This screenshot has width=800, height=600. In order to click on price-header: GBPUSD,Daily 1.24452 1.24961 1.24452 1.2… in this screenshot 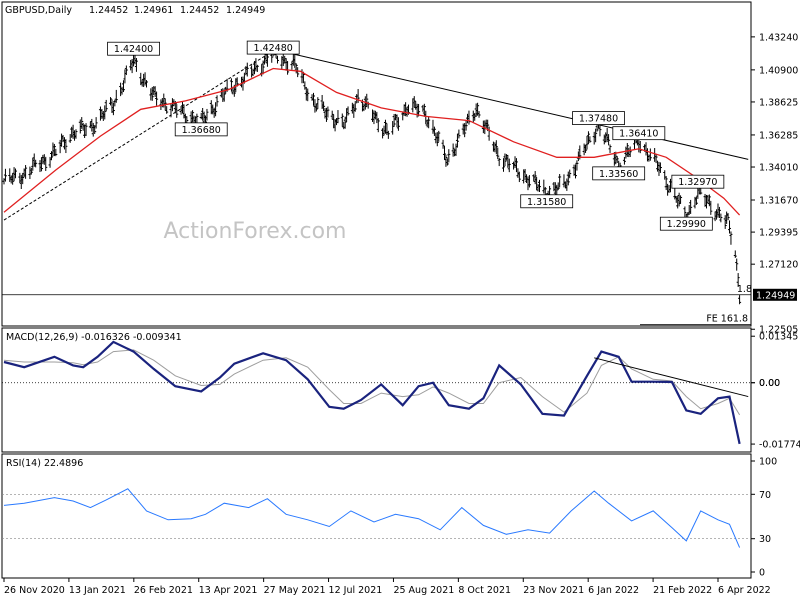, I will do `click(135, 10)`.